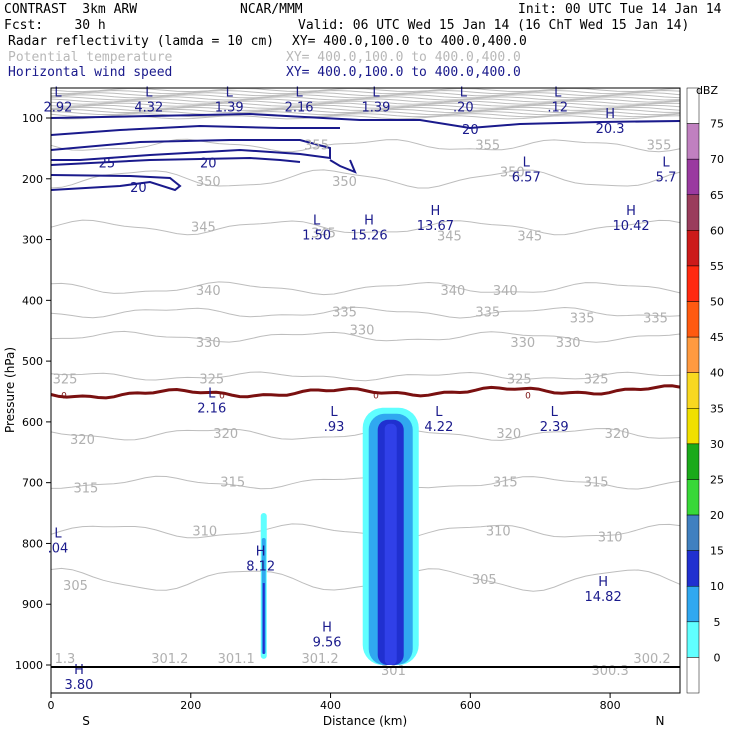 The height and width of the screenshot is (740, 740). What do you see at coordinates (707, 90) in the screenshot?
I see `colorbar-unit: dBZ` at bounding box center [707, 90].